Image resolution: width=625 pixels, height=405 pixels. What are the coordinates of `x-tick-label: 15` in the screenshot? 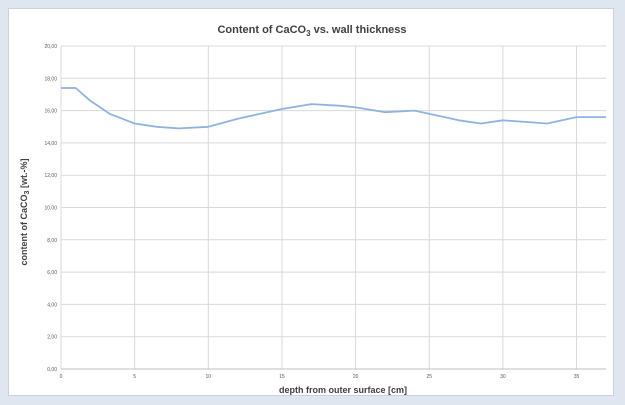 It's located at (282, 377).